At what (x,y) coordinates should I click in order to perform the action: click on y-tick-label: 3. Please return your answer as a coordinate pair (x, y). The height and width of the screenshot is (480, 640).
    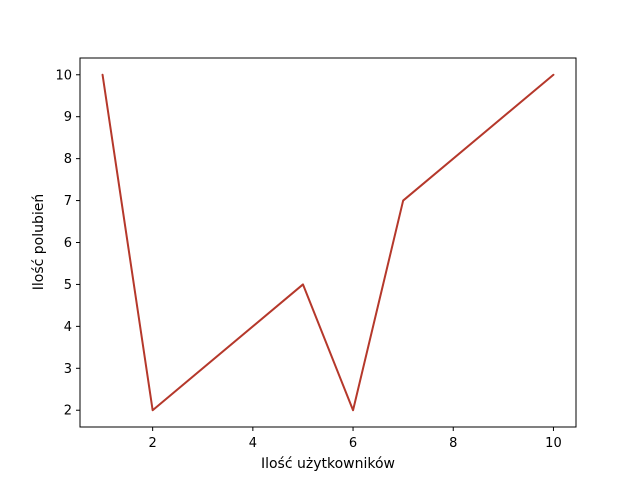
    Looking at the image, I should click on (68, 369).